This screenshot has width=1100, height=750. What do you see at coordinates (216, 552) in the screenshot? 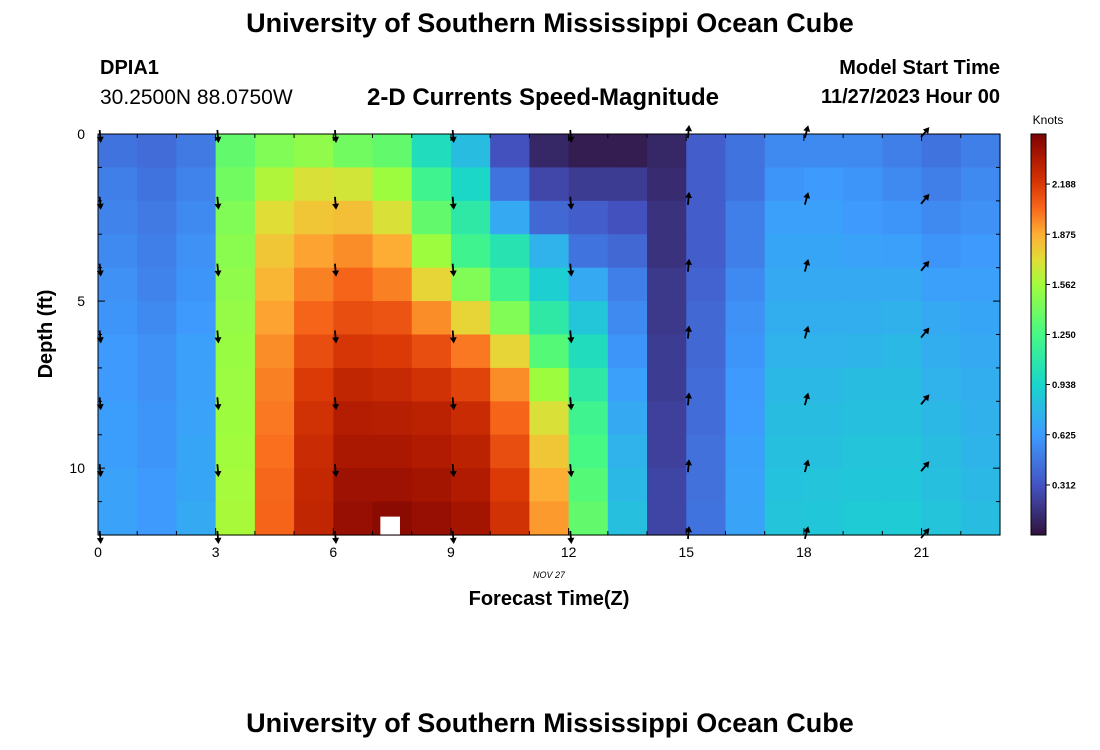
I see `x-tick-label: 3` at bounding box center [216, 552].